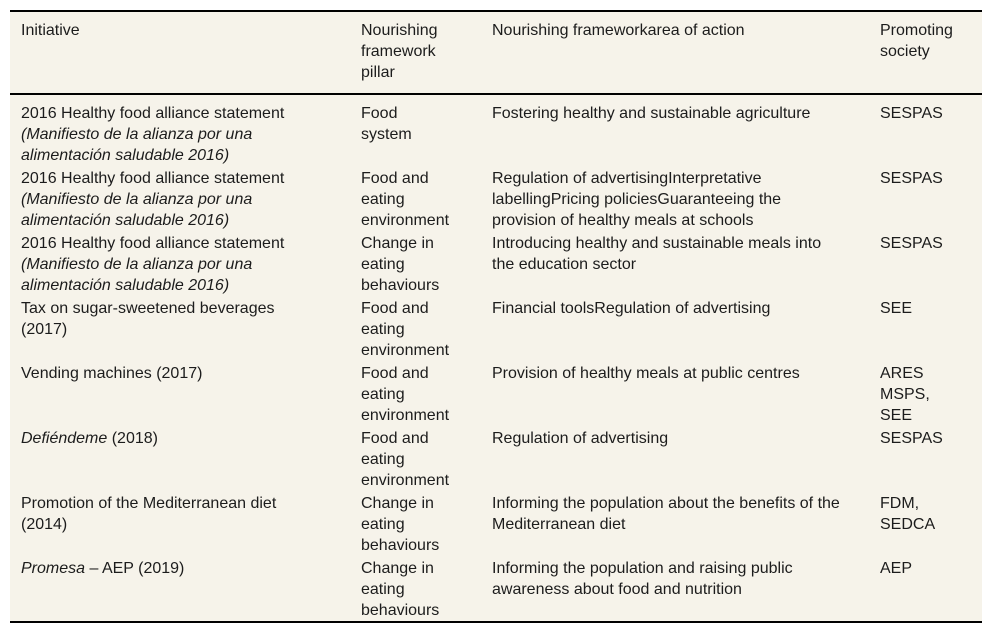  I want to click on initiative-text: Vending machines (2017), so click(112, 373).